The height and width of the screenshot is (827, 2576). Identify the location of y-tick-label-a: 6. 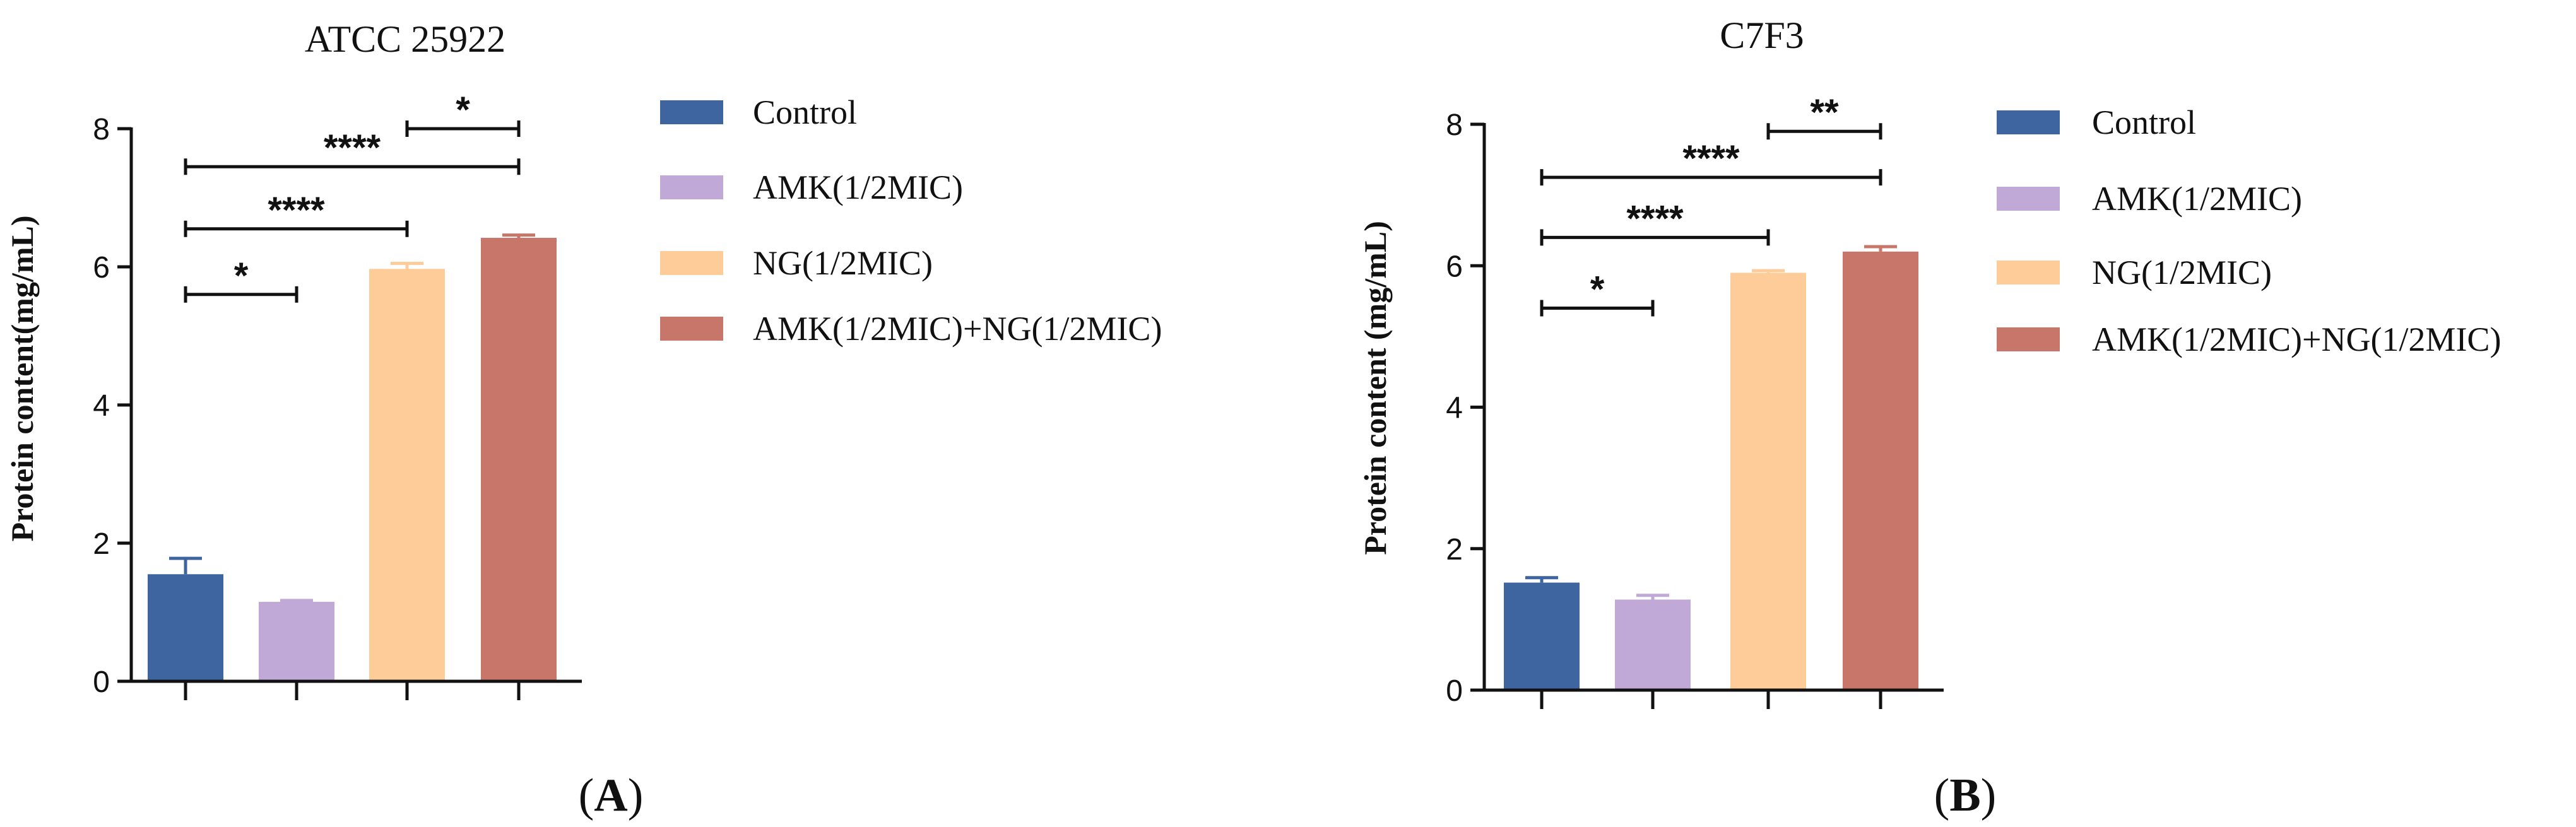
(101, 267).